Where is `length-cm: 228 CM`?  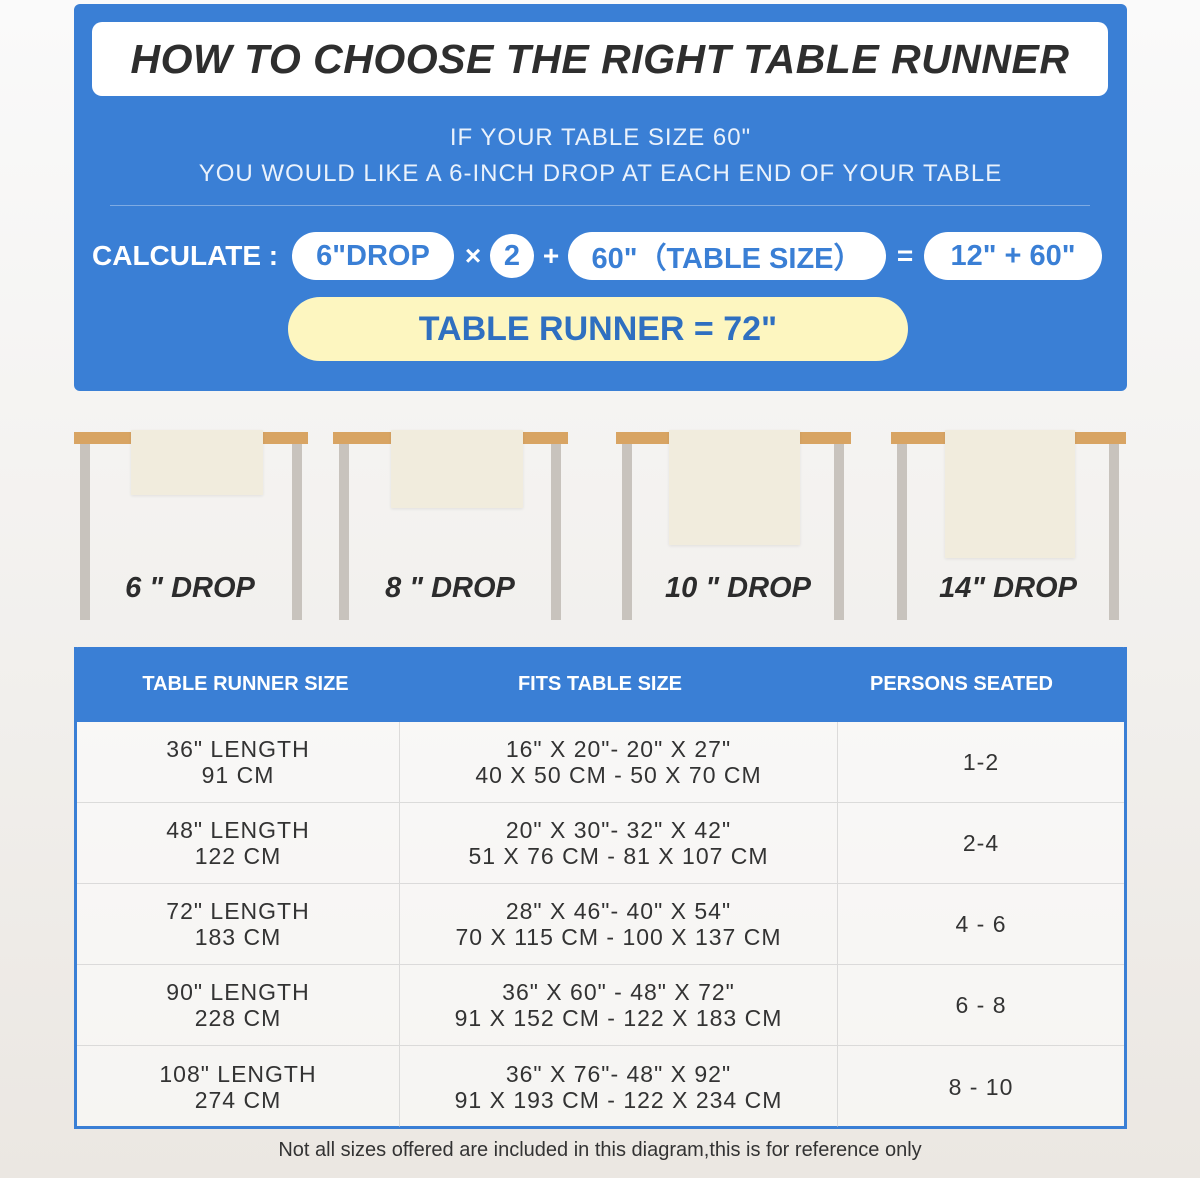 length-cm: 228 CM is located at coordinates (238, 1018).